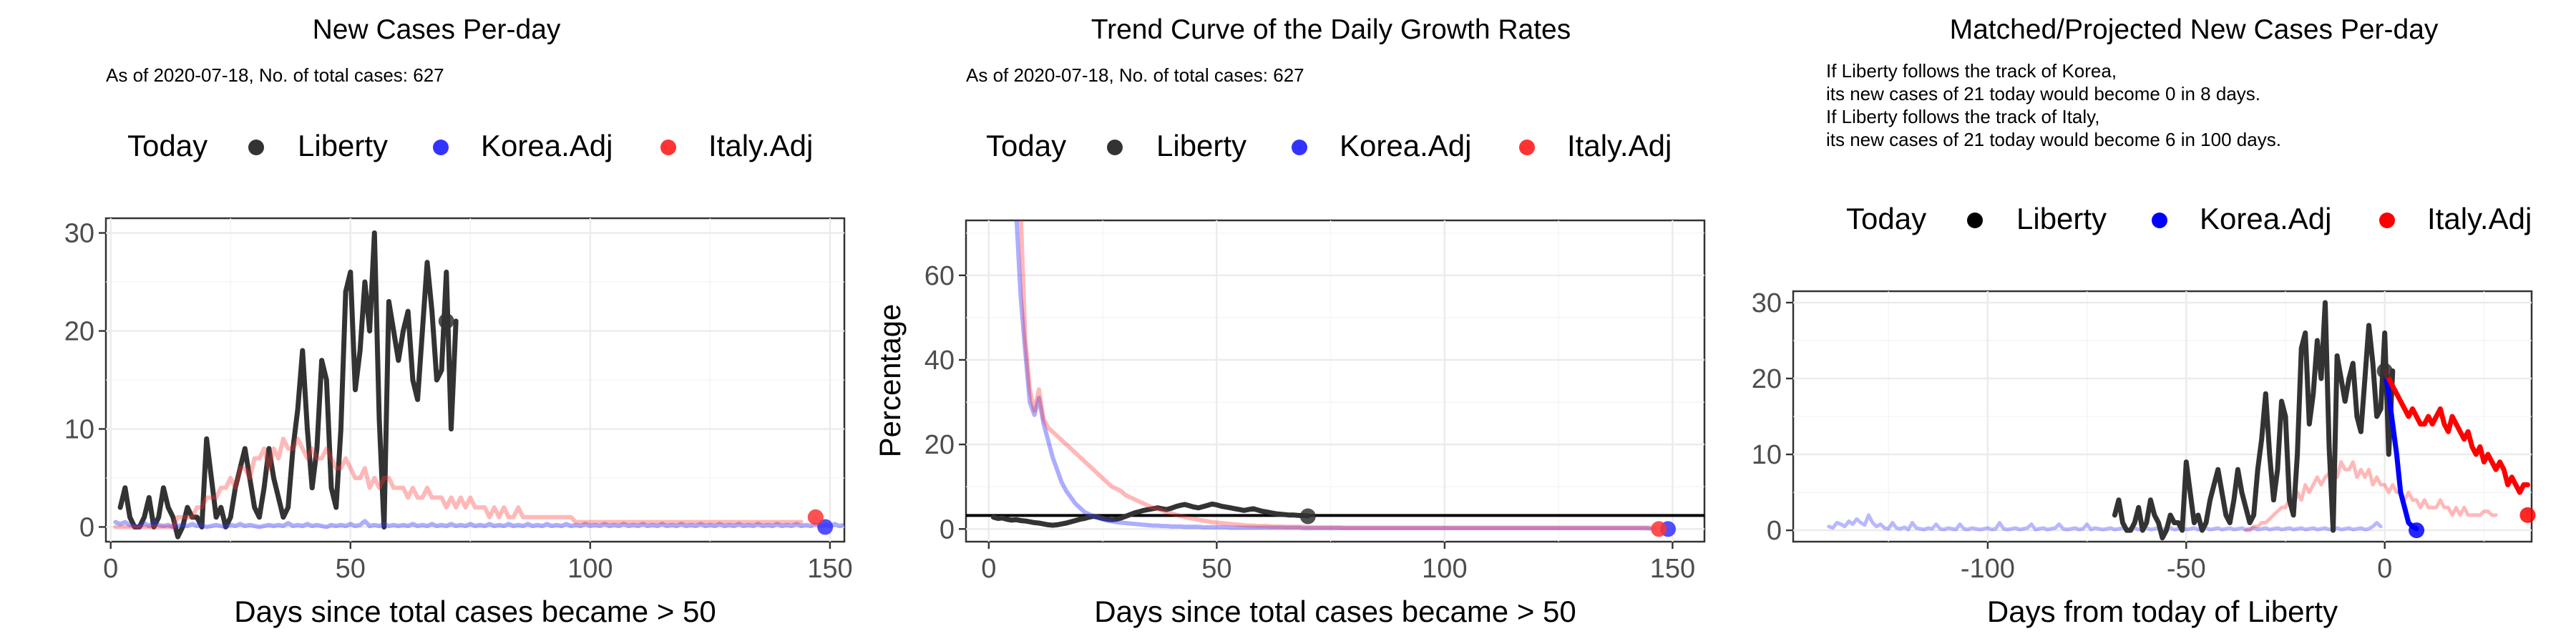 The image size is (2576, 644). I want to click on y-axis-label: Percentage, so click(890, 381).